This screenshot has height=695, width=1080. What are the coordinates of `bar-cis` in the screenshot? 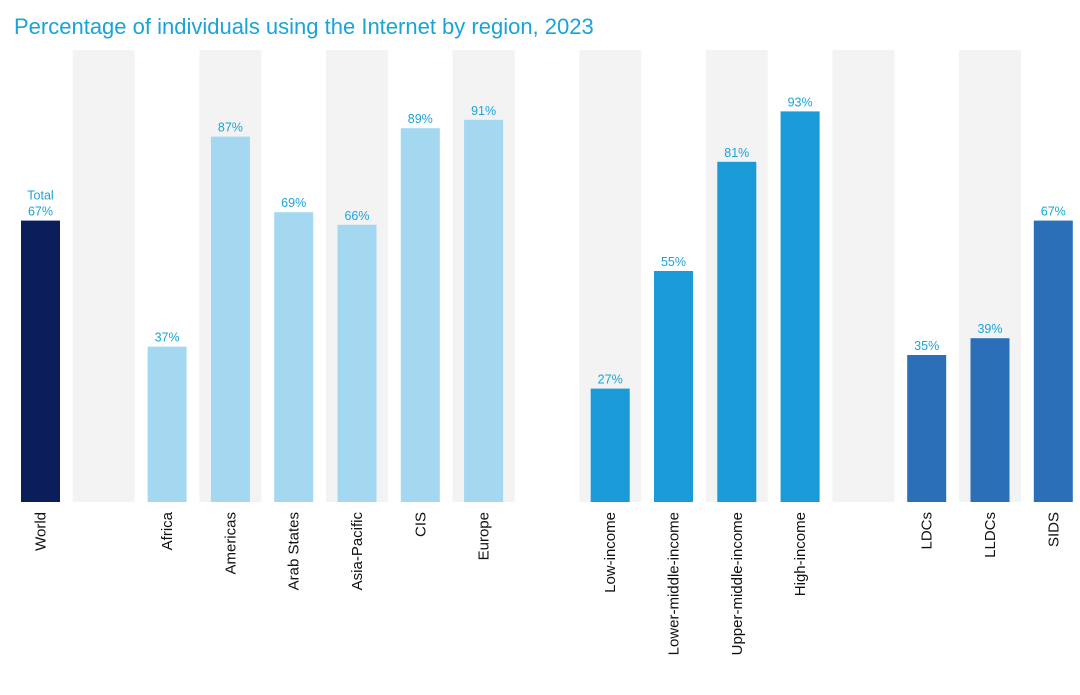 It's located at (420, 315).